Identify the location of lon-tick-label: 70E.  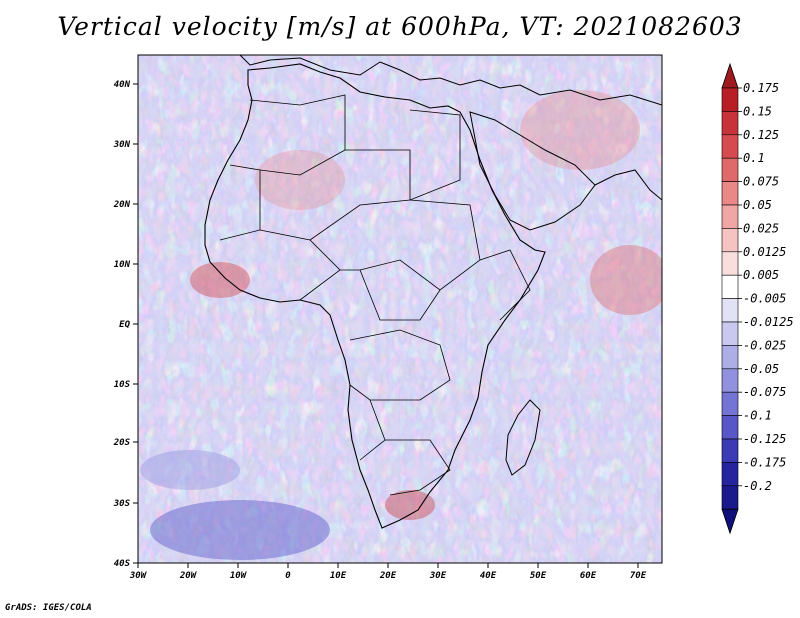
(638, 576).